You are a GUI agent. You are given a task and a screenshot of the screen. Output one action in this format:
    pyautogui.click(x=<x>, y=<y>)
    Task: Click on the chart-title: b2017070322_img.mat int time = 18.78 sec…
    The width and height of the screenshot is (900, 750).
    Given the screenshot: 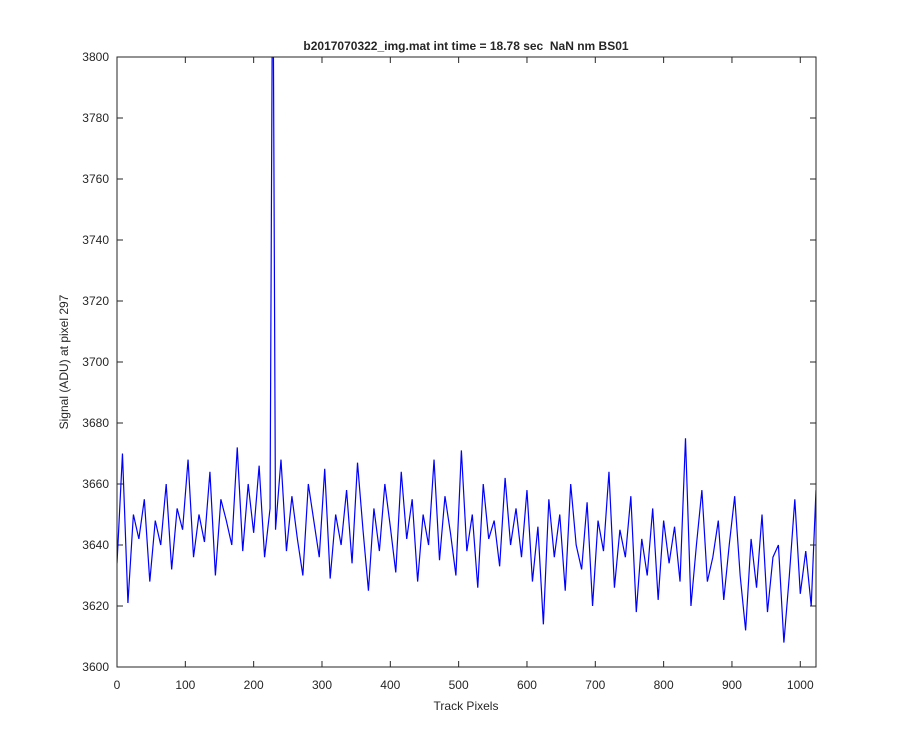 What is the action you would take?
    pyautogui.click(x=465, y=46)
    